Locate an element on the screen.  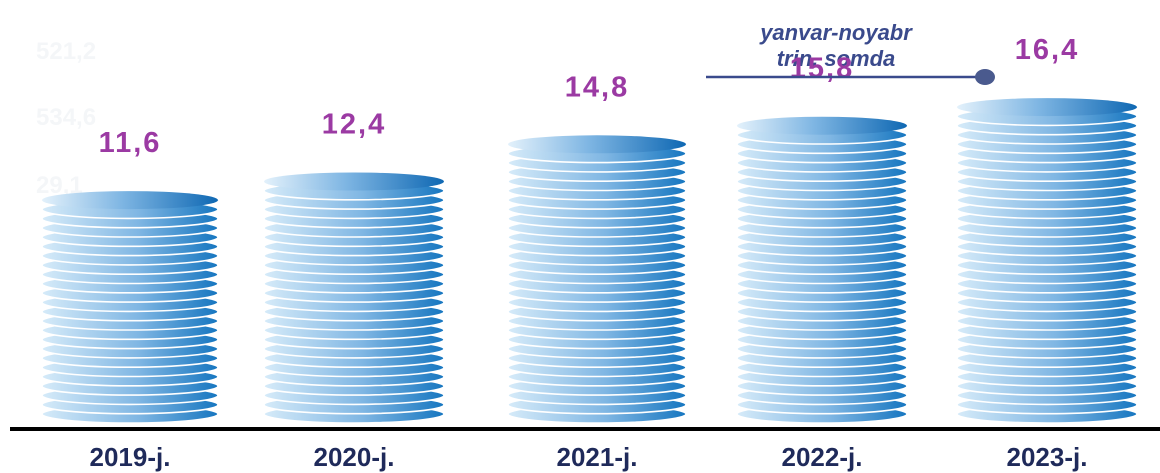
category-label: 2019-j. is located at coordinates (130, 457).